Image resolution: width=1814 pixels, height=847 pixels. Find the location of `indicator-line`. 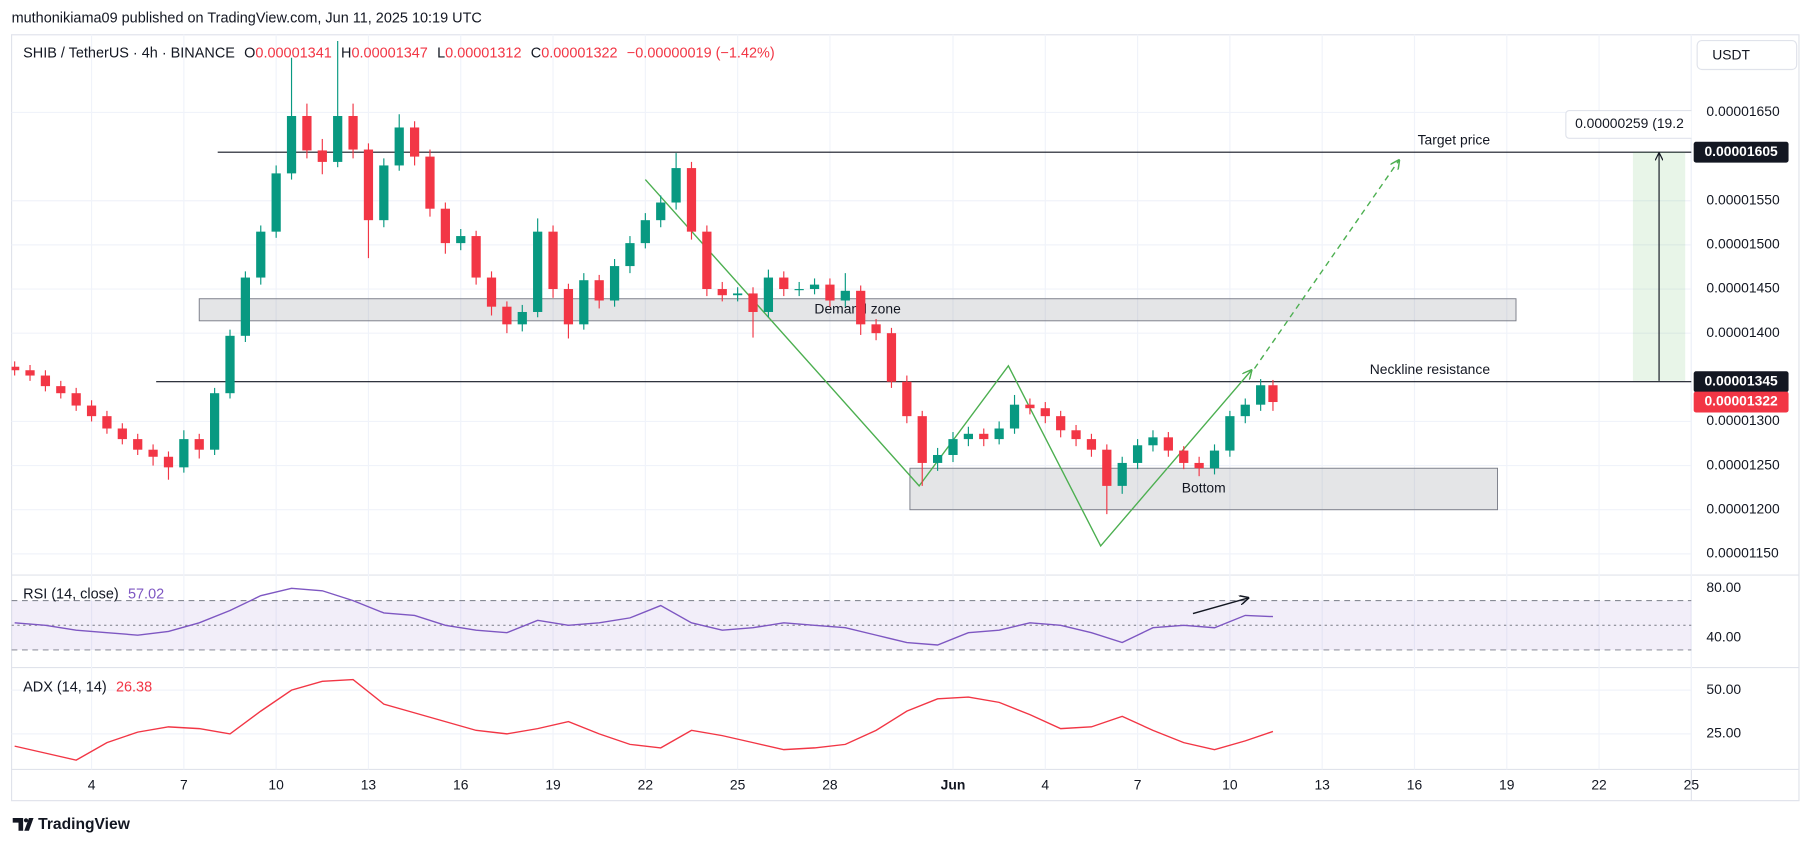

indicator-line is located at coordinates (643, 616).